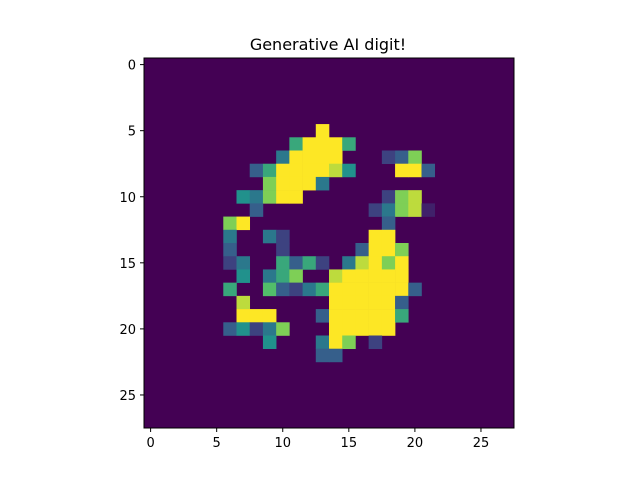  I want to click on x-tick-label: 10, so click(282, 443).